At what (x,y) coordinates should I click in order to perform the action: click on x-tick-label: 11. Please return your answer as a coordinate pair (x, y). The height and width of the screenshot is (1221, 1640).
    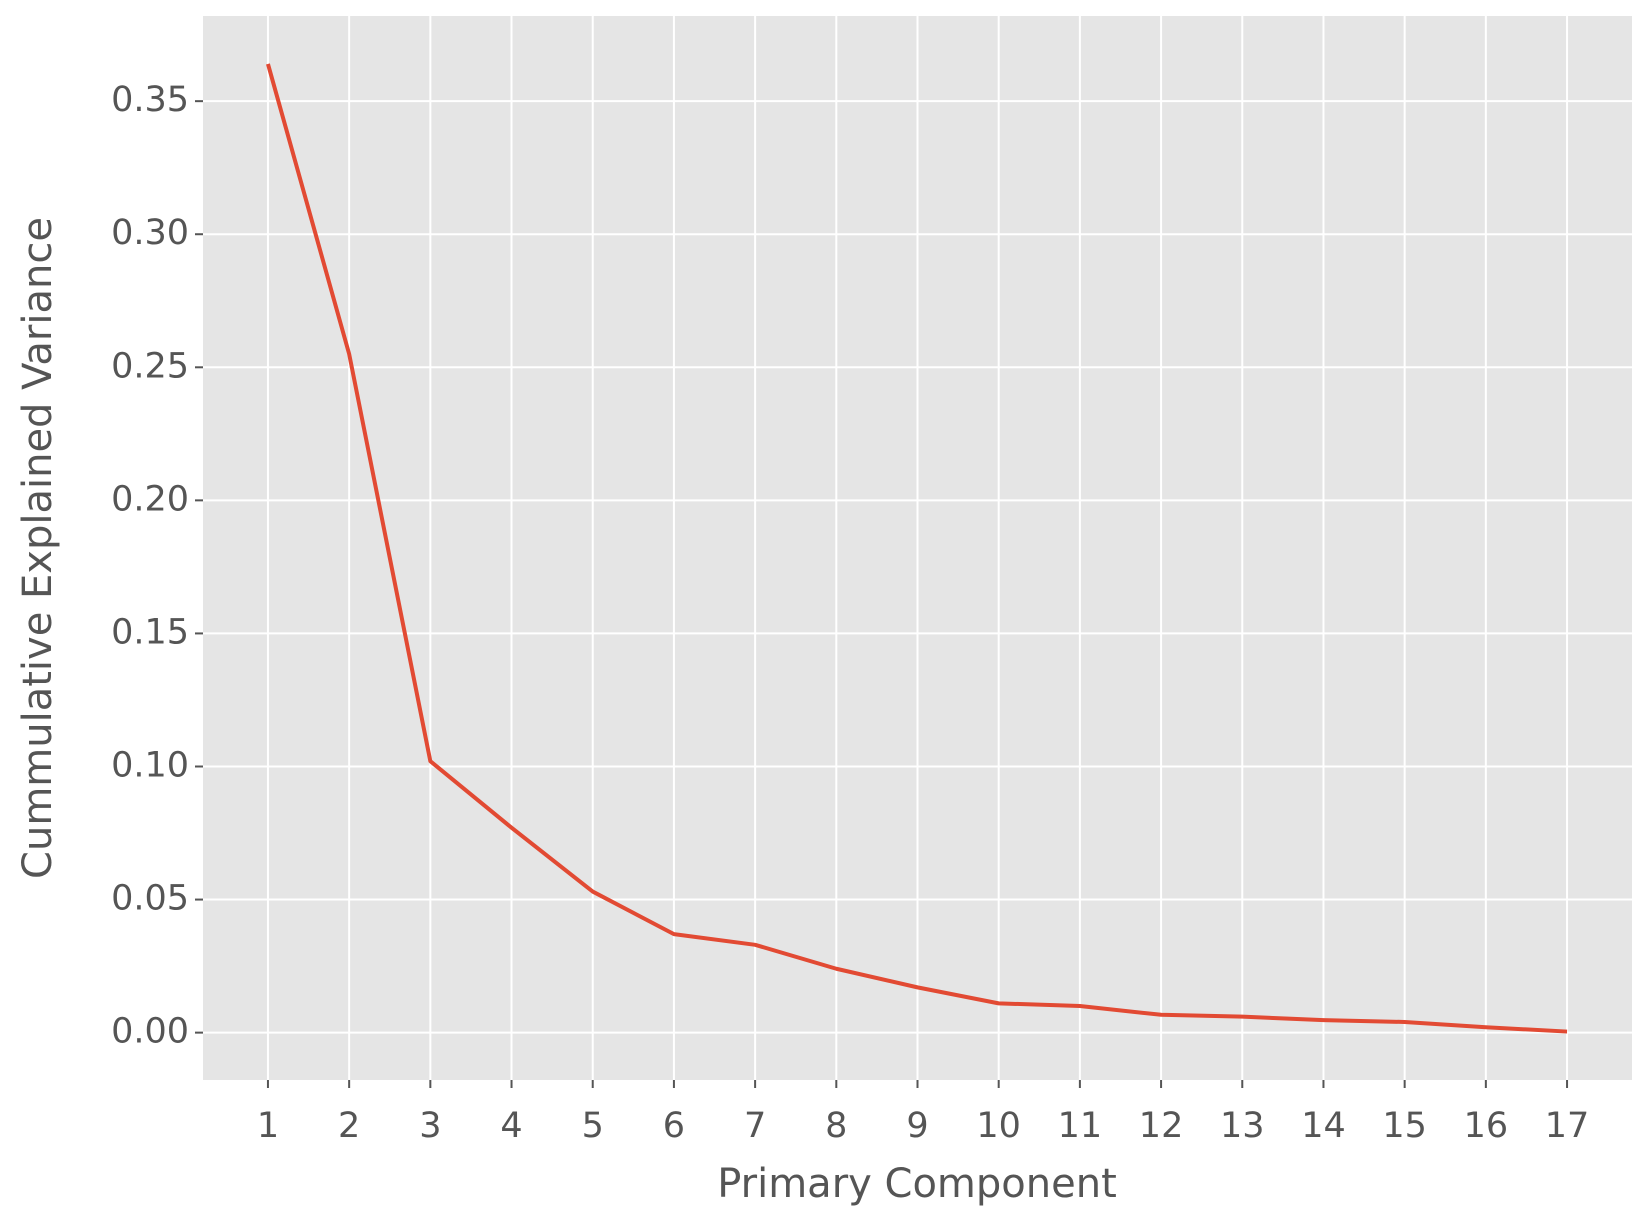
    Looking at the image, I should click on (1080, 1126).